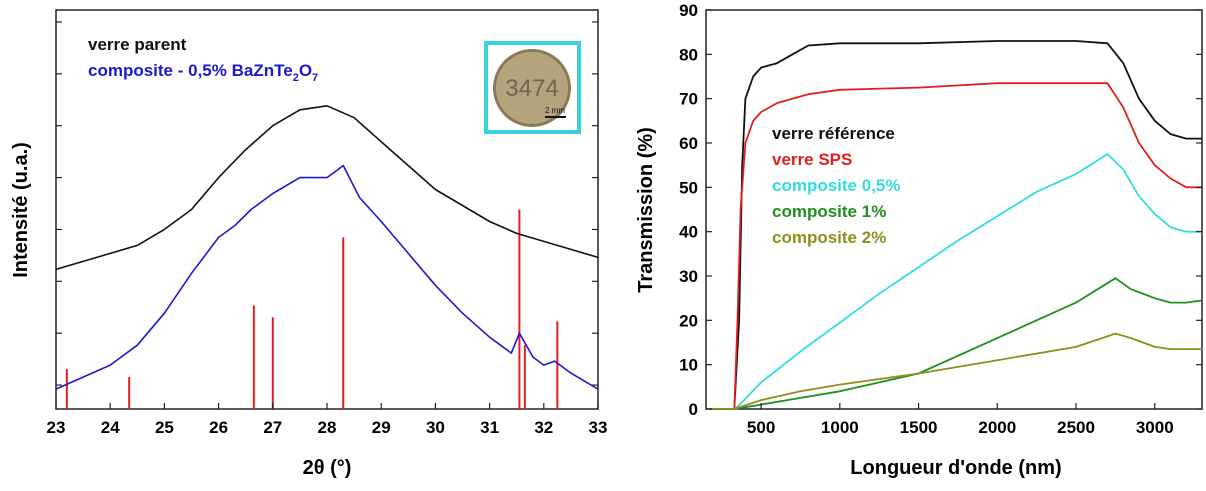 The height and width of the screenshot is (491, 1206). What do you see at coordinates (543, 427) in the screenshot?
I see `xrd-x-tick-label: 32` at bounding box center [543, 427].